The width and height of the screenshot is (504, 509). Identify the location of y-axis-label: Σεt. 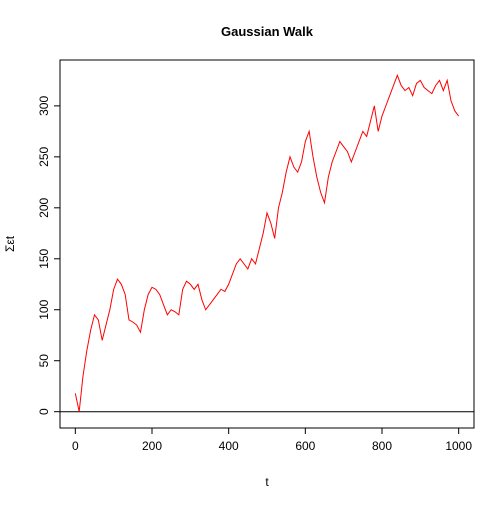
(10, 243).